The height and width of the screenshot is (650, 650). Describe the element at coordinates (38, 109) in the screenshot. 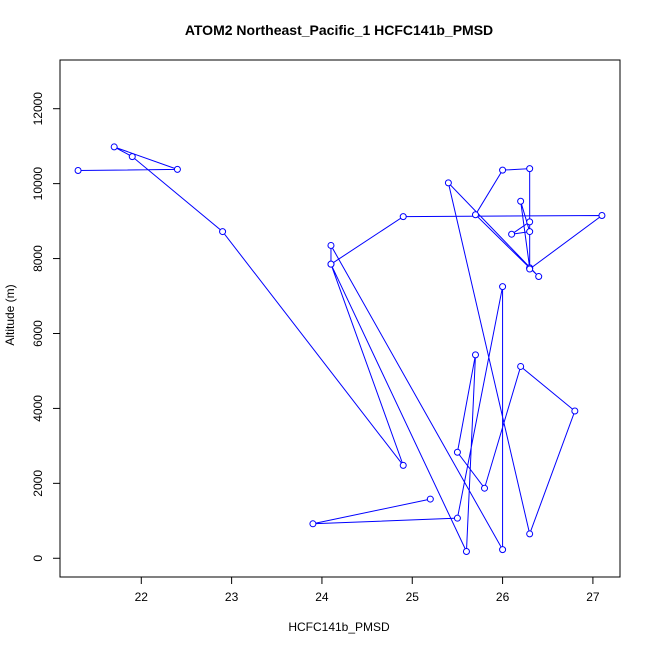

I see `y-tick-label-6: 12000` at that location.